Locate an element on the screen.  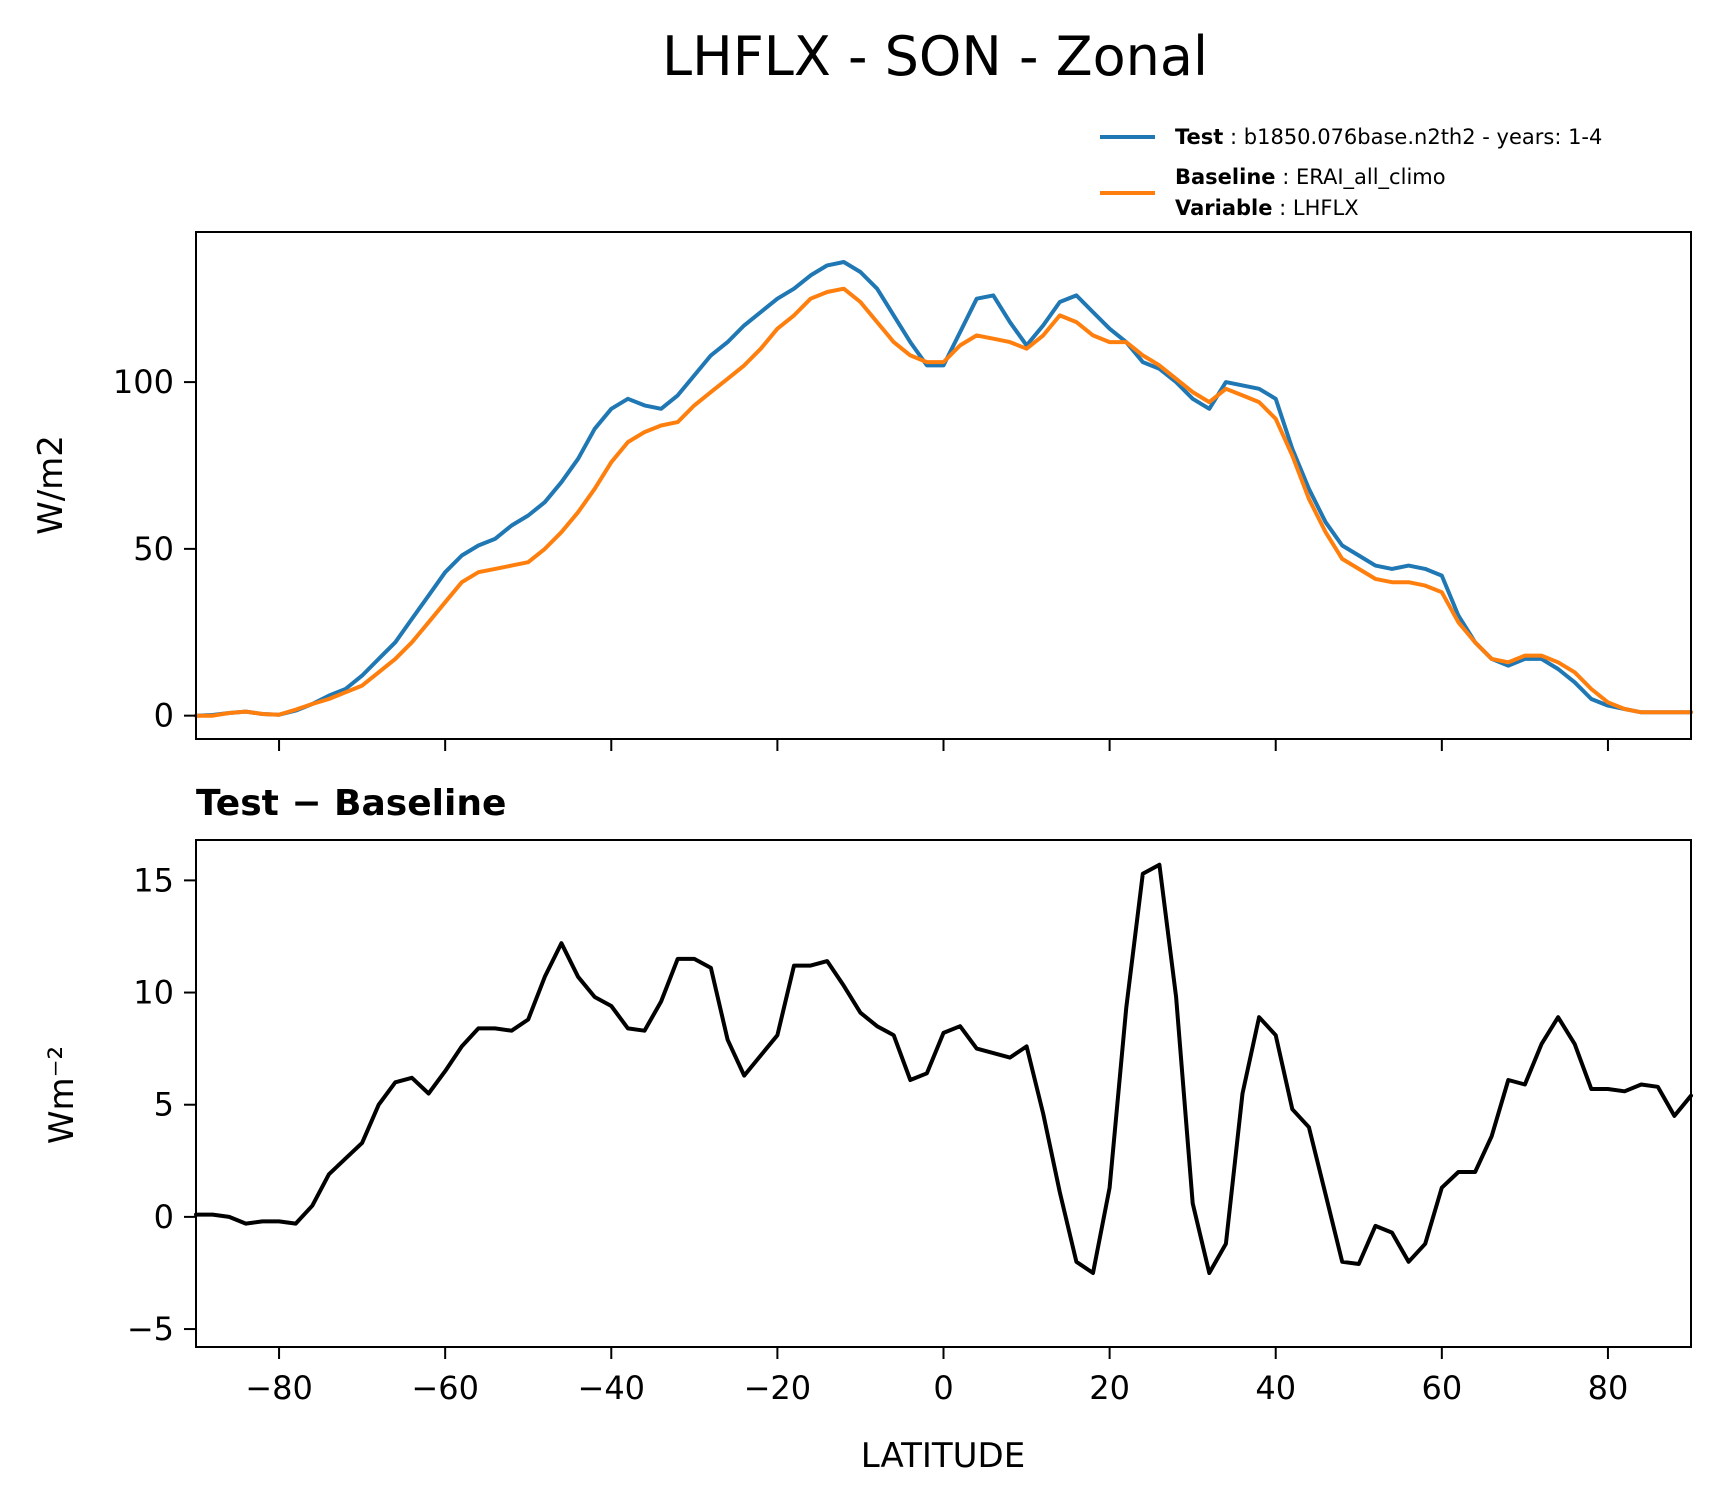
bot-xtick-label: −40 is located at coordinates (612, 1388).